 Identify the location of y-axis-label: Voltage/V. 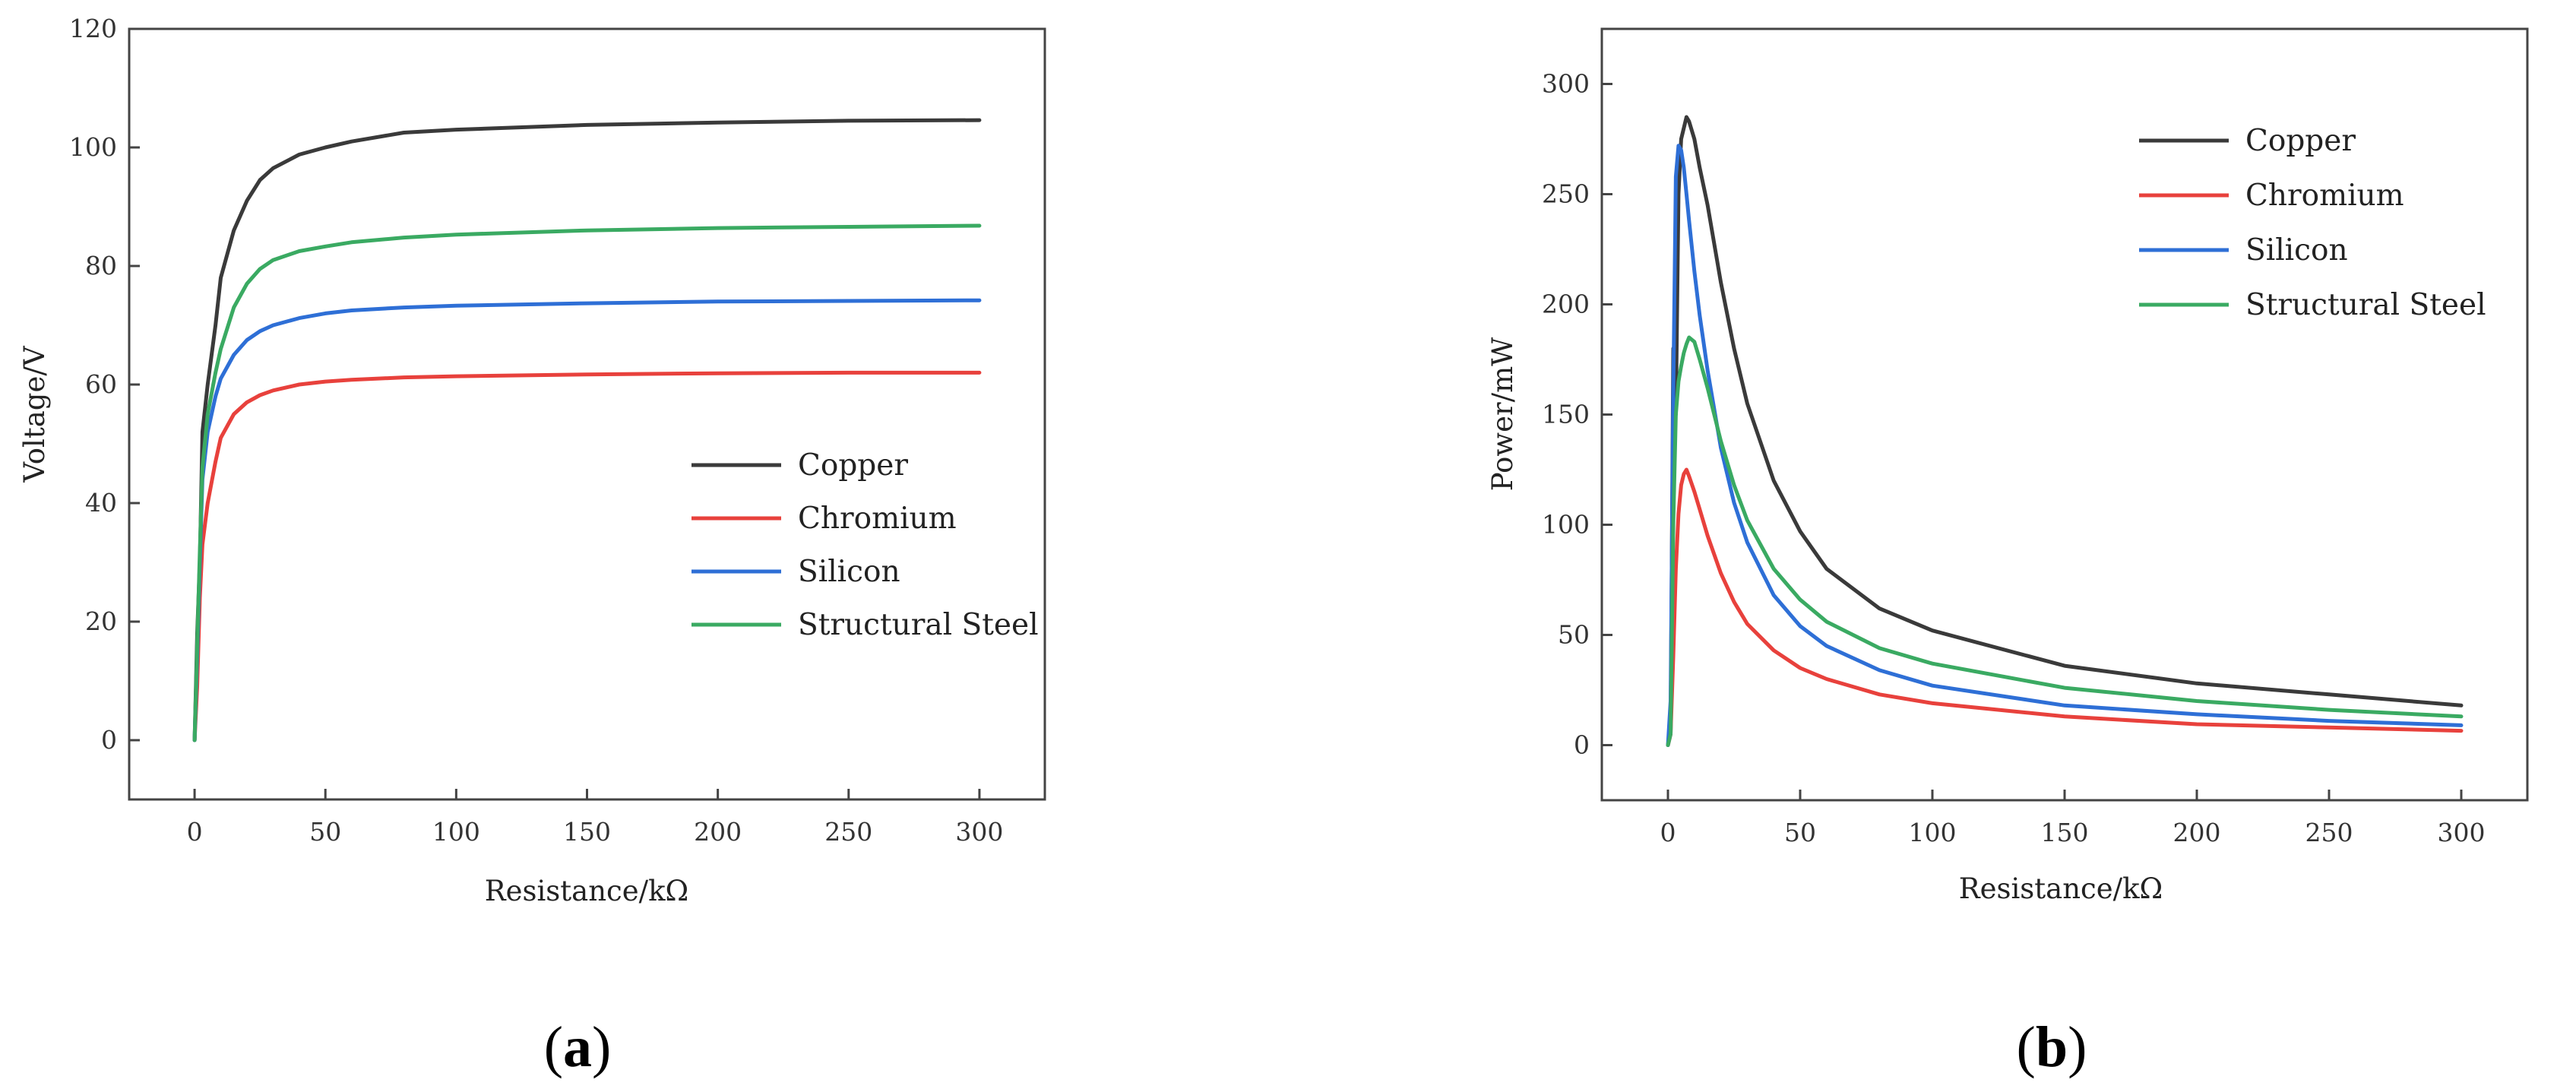
(34, 414).